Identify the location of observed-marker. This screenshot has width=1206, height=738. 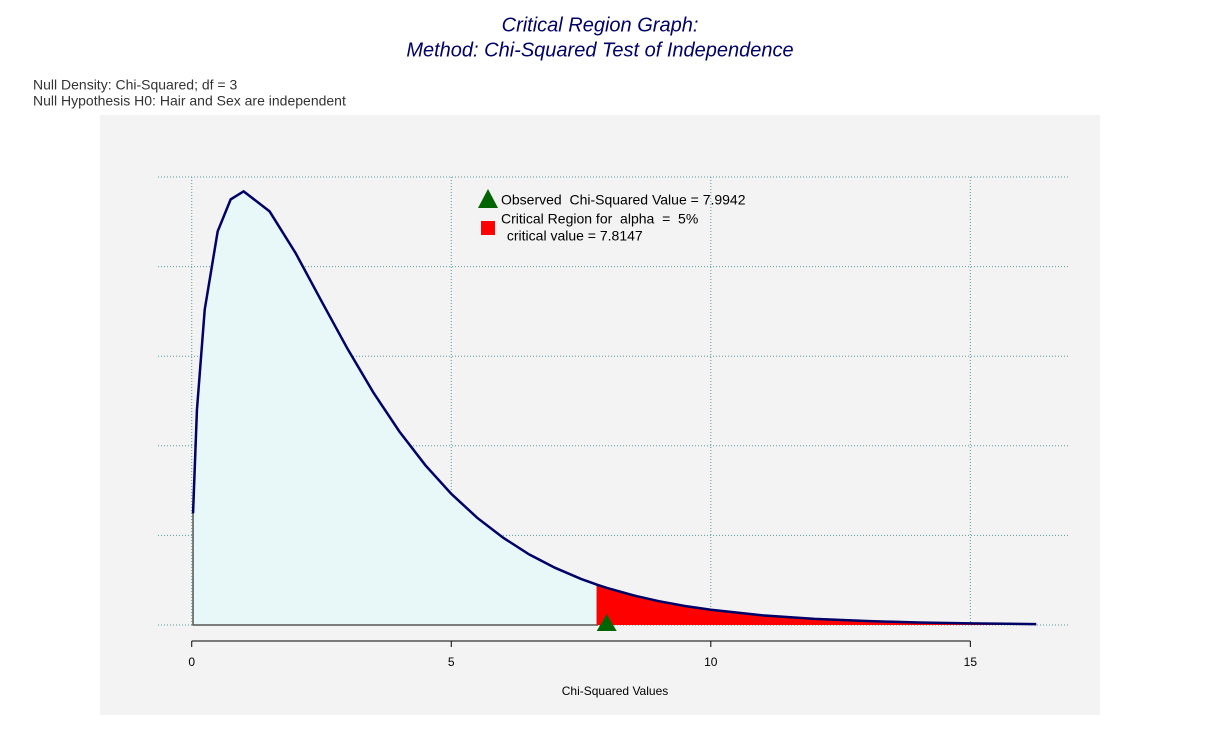
(606, 622).